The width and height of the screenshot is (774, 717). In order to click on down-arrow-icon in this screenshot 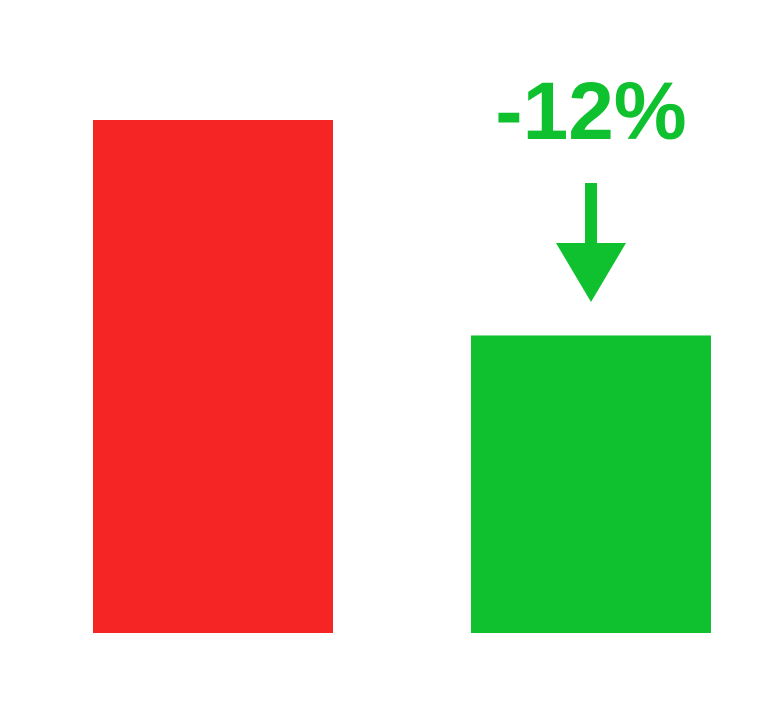, I will do `click(591, 242)`.